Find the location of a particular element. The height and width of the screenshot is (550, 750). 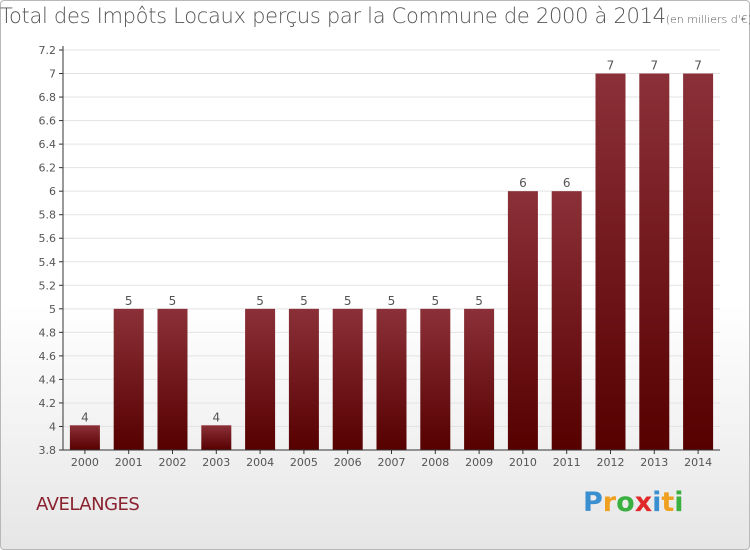

x-tick-label: 2000 is located at coordinates (85, 462).